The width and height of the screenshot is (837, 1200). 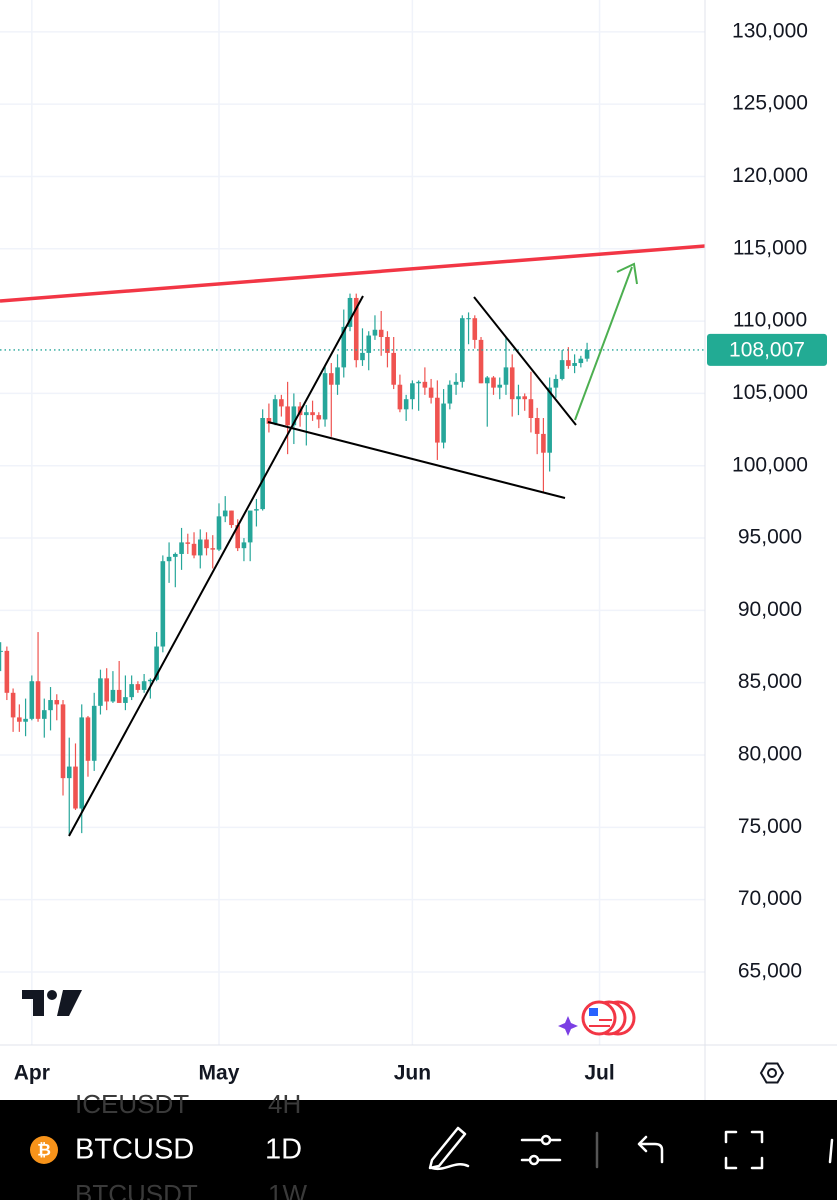 I want to click on interval: 1D, so click(x=283, y=1150).